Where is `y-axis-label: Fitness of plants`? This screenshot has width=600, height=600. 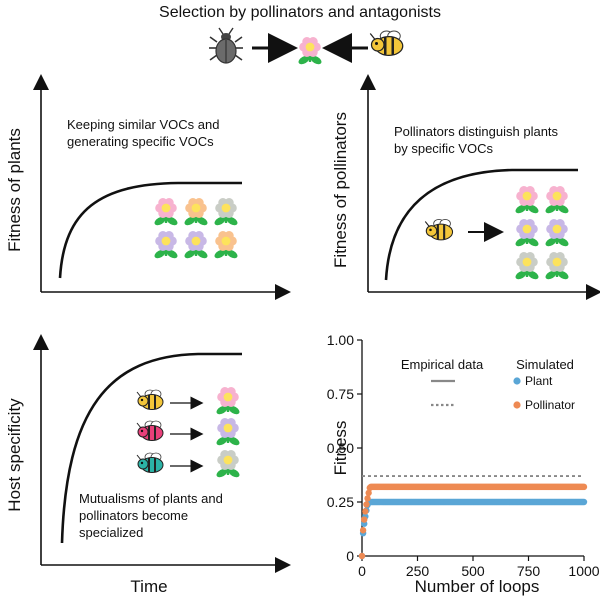 y-axis-label: Fitness of plants is located at coordinates (14, 190).